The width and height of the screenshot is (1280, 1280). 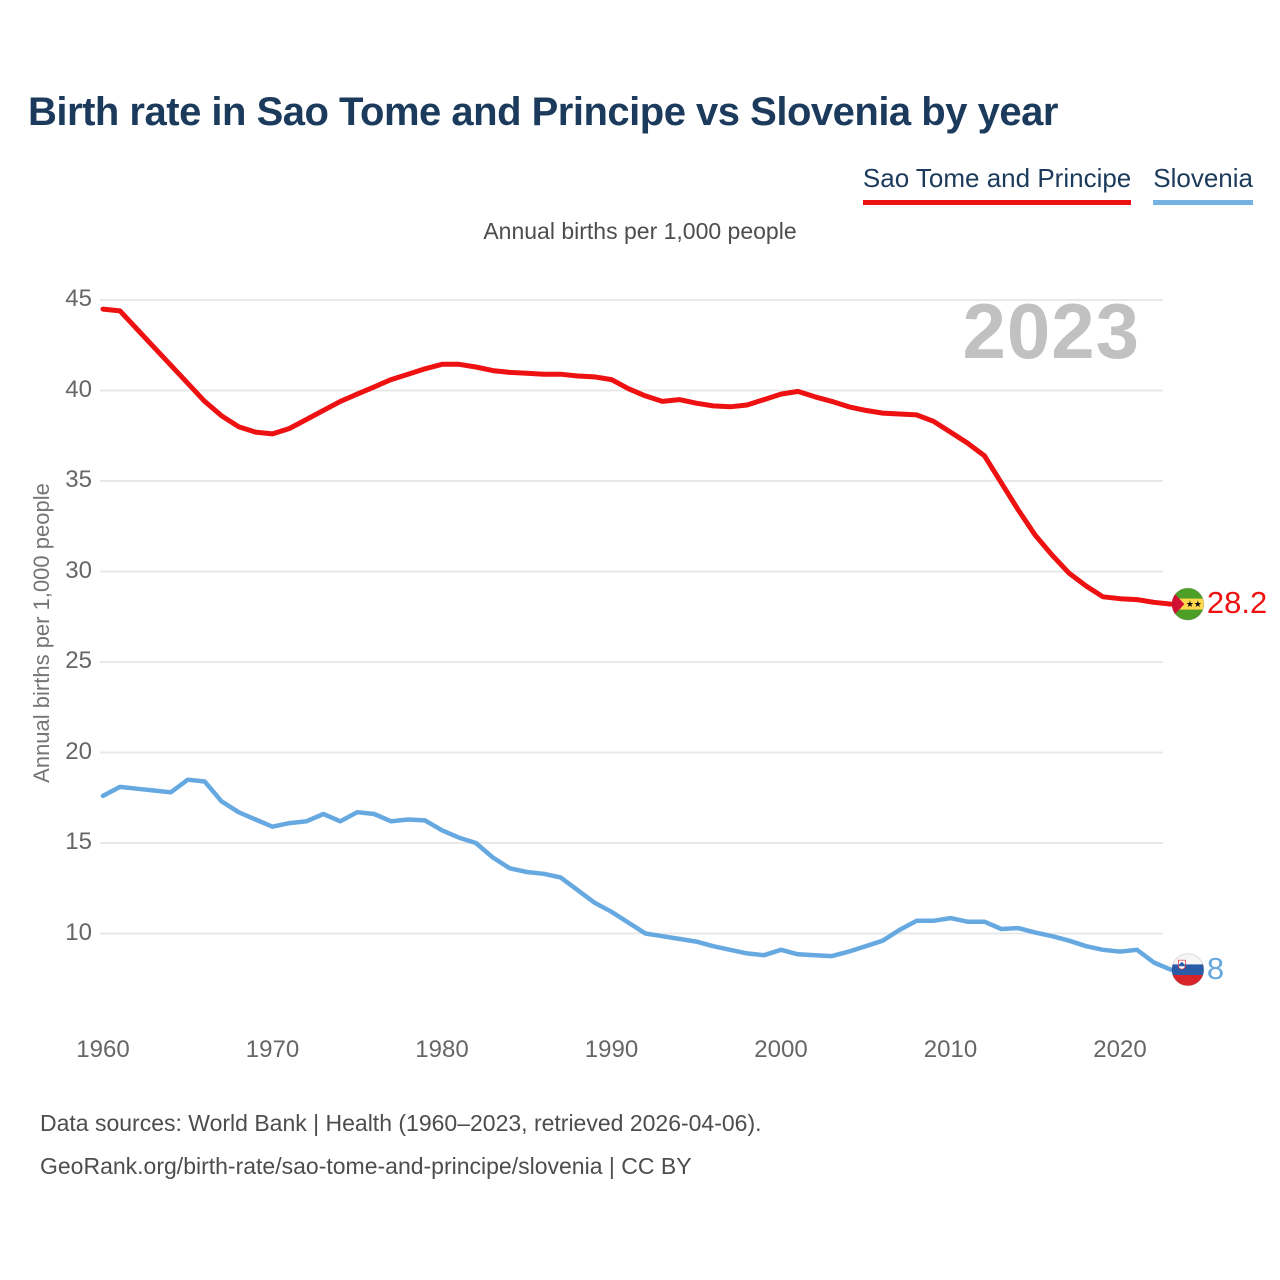 What do you see at coordinates (1203, 178) in the screenshot?
I see `legend-label-slovenia: Slovenia` at bounding box center [1203, 178].